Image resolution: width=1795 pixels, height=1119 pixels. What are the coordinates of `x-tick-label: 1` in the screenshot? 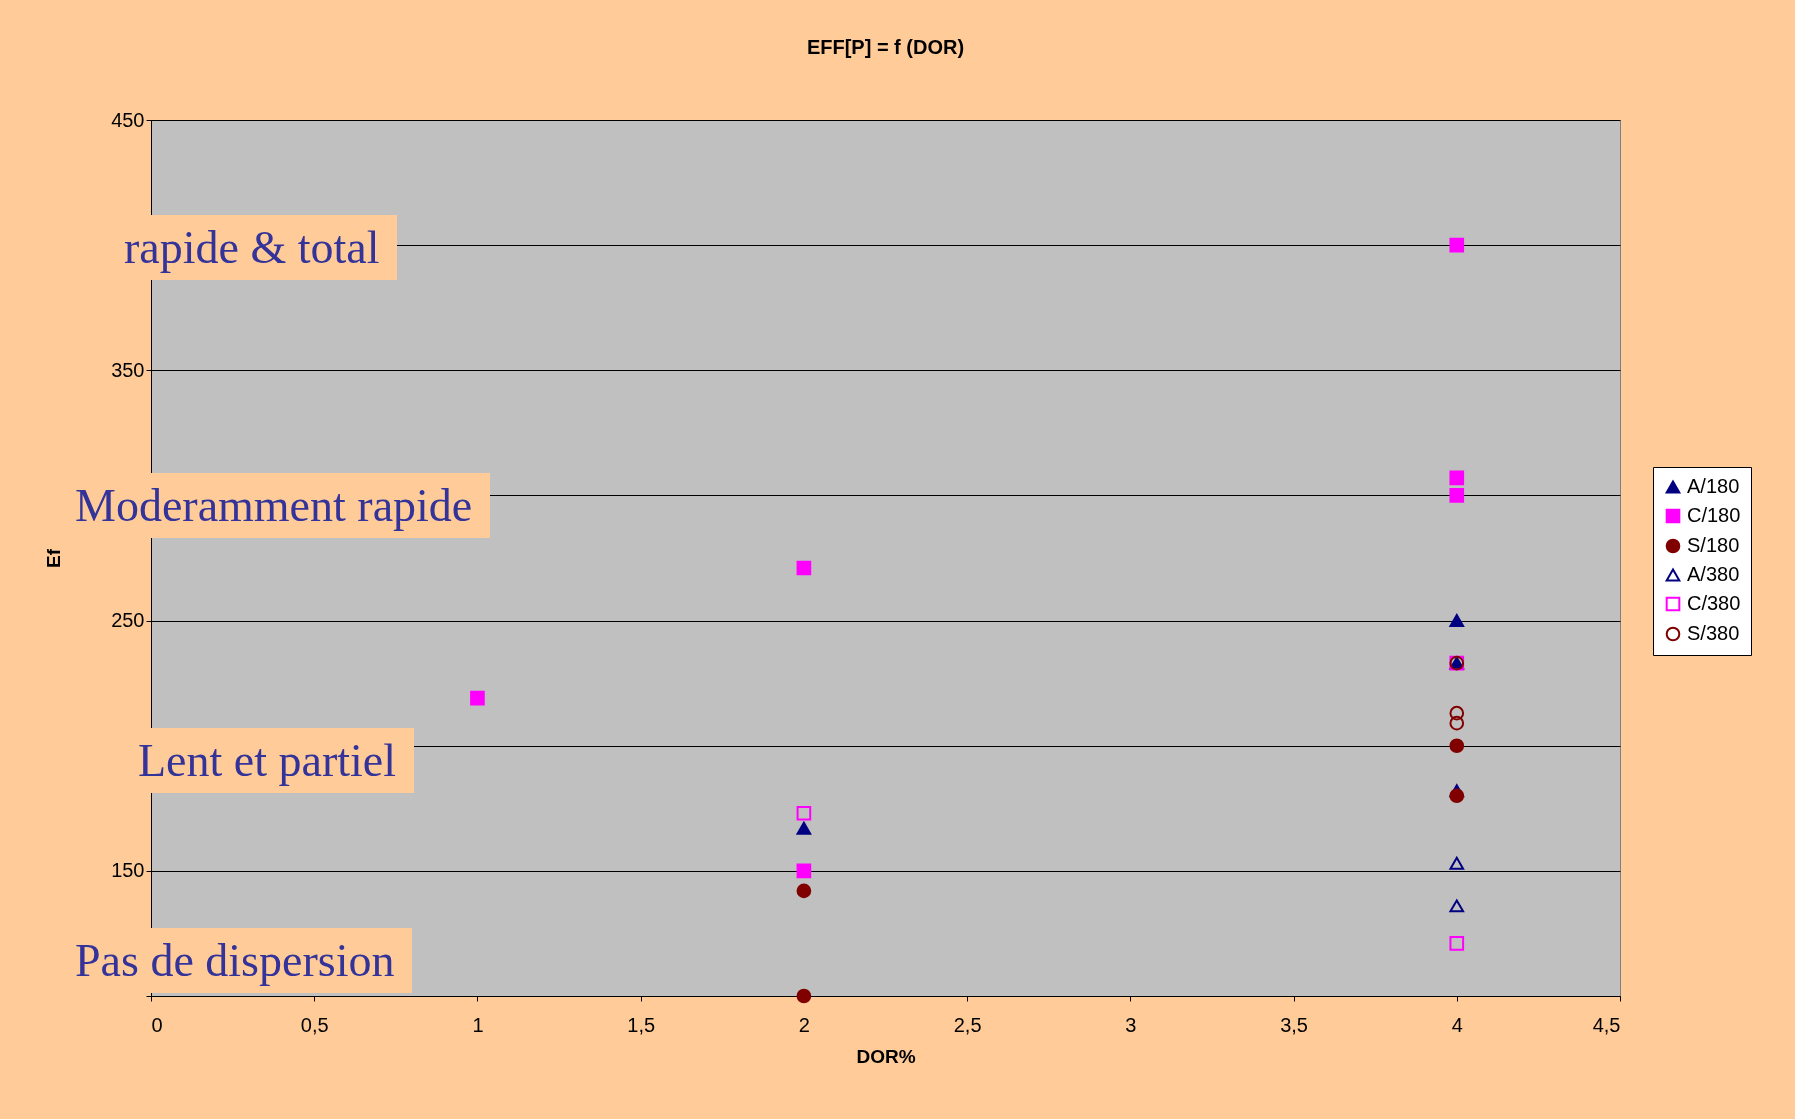 It's located at (478, 1024).